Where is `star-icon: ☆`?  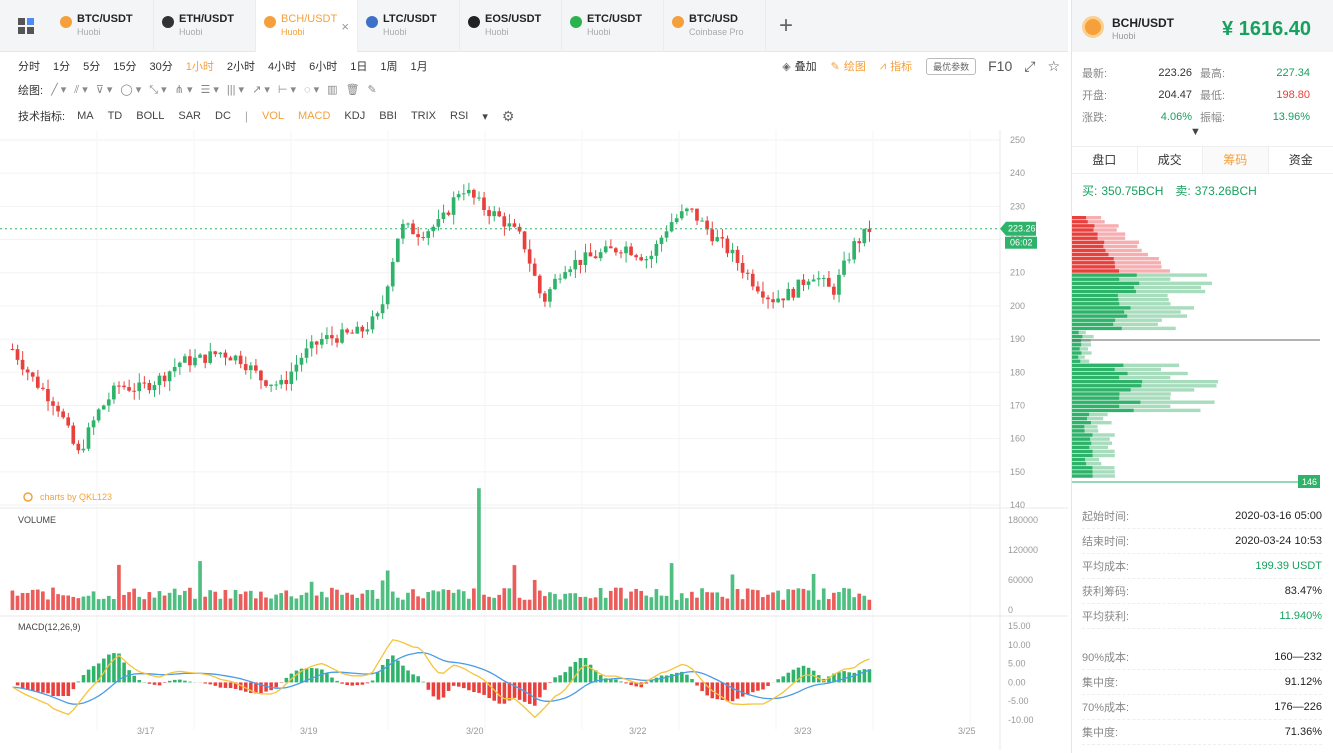 star-icon: ☆ is located at coordinates (1053, 65).